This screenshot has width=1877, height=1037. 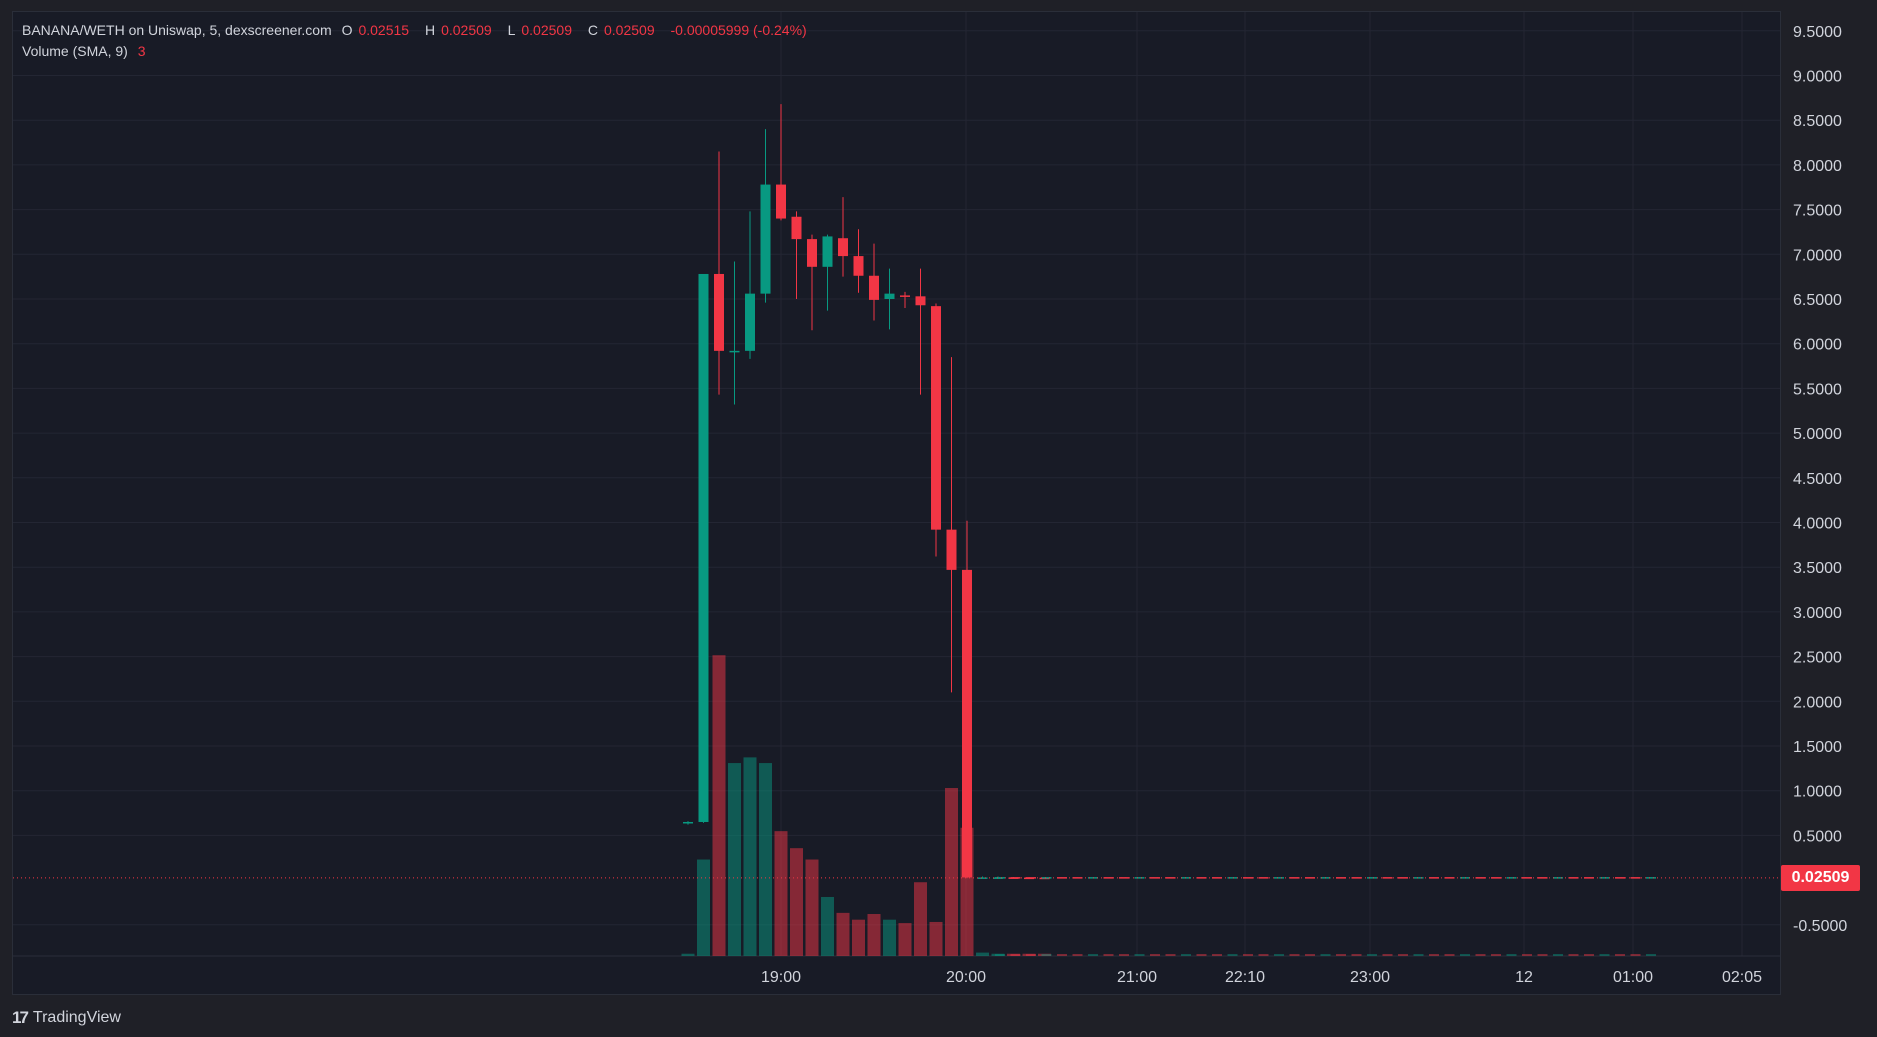 What do you see at coordinates (417, 51) in the screenshot?
I see `legend-line-volume: Volume (SMA, 9) 3` at bounding box center [417, 51].